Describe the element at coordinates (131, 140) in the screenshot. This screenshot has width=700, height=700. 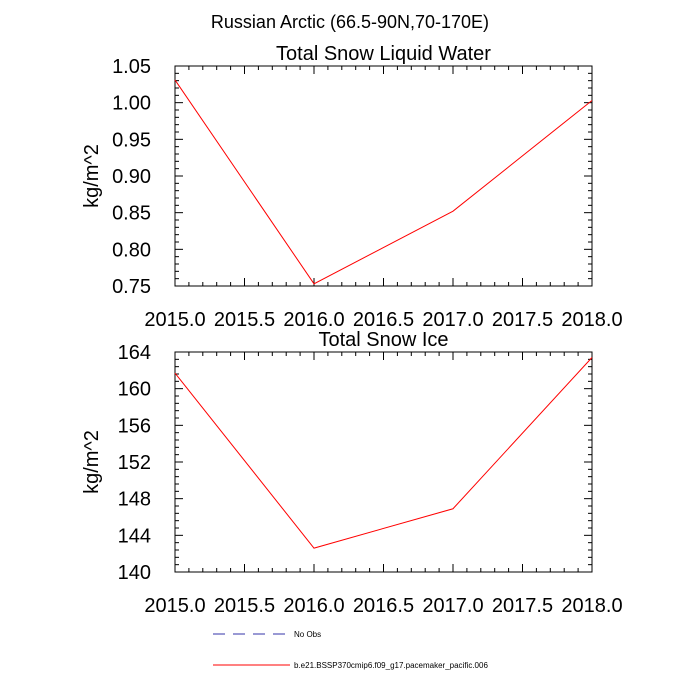
I see `y-tick-label: 0.95` at that location.